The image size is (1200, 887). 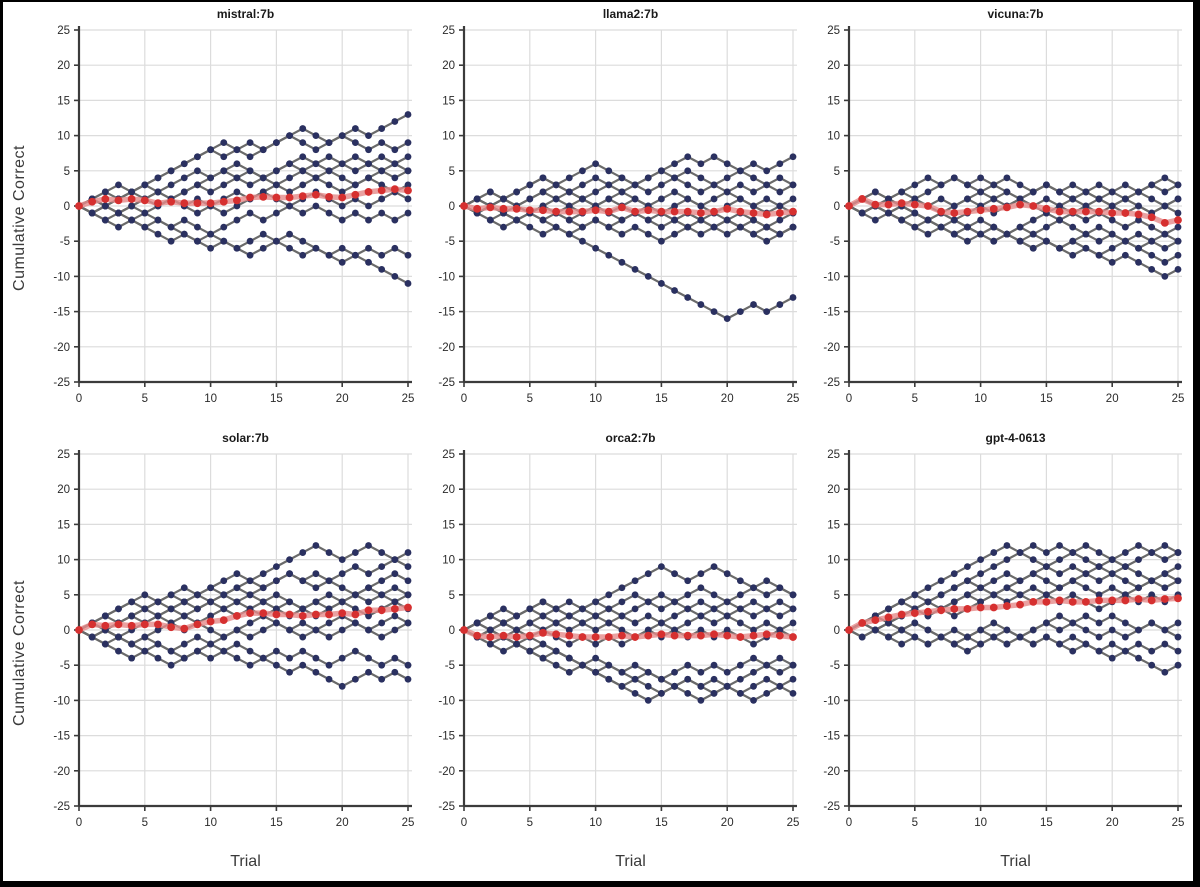 I want to click on subplot-plot-area: 25 20 15 10 5 0 -5 -10 -15 -20 -25 0 5 10 15 20 25, so click(x=618, y=215).